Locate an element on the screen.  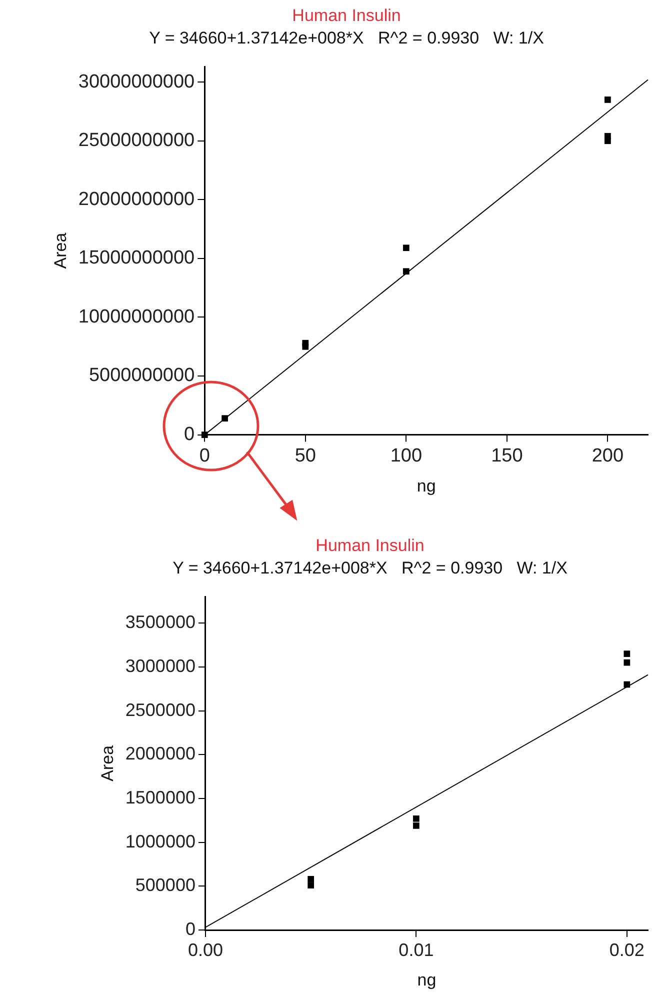
x-tick-label: 0.02 is located at coordinates (626, 950).